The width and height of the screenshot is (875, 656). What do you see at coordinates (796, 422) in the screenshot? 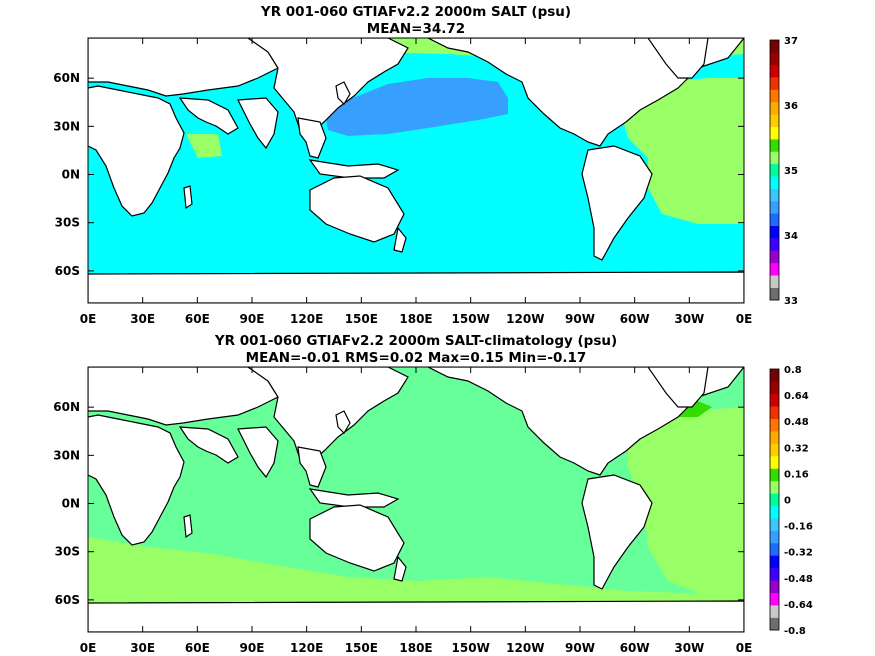
I see `colorbar-label: 0.48` at bounding box center [796, 422].